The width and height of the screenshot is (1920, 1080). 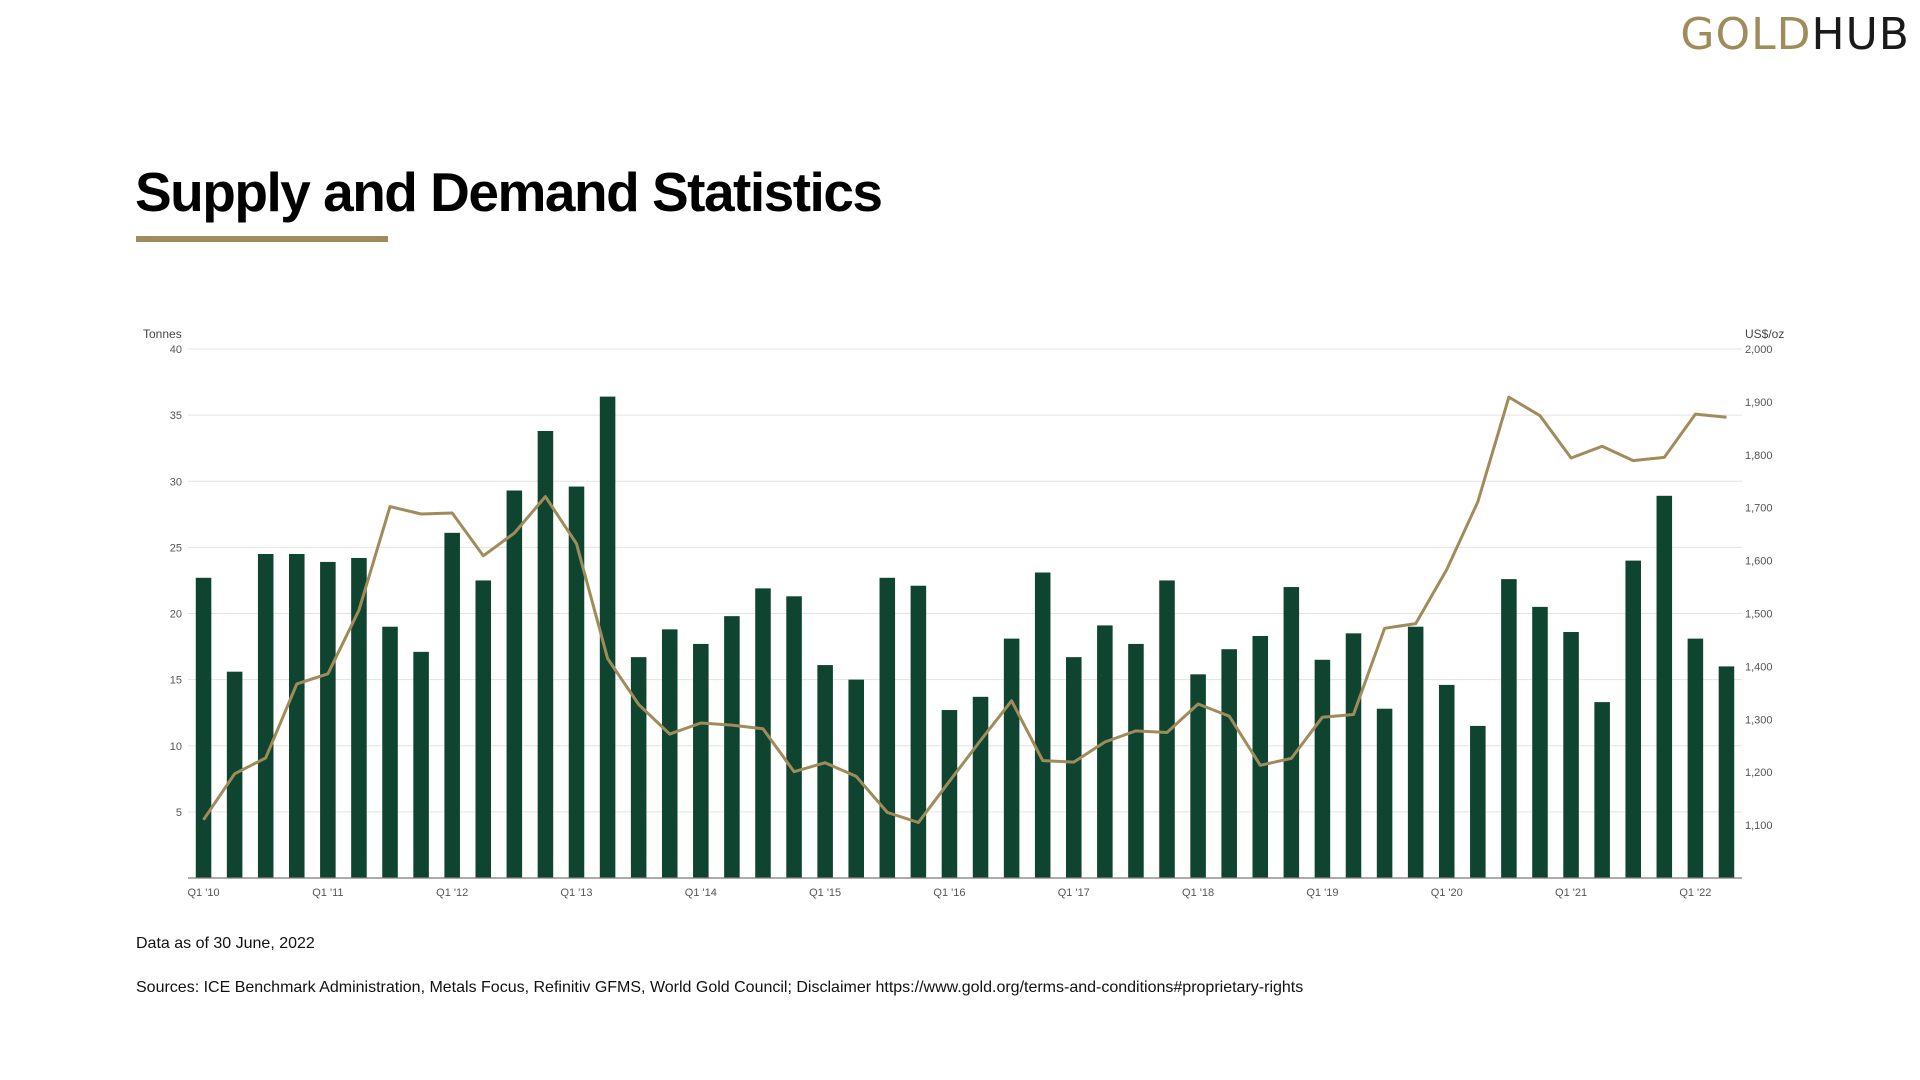 I want to click on right-tick-label: 1,500, so click(x=1759, y=615).